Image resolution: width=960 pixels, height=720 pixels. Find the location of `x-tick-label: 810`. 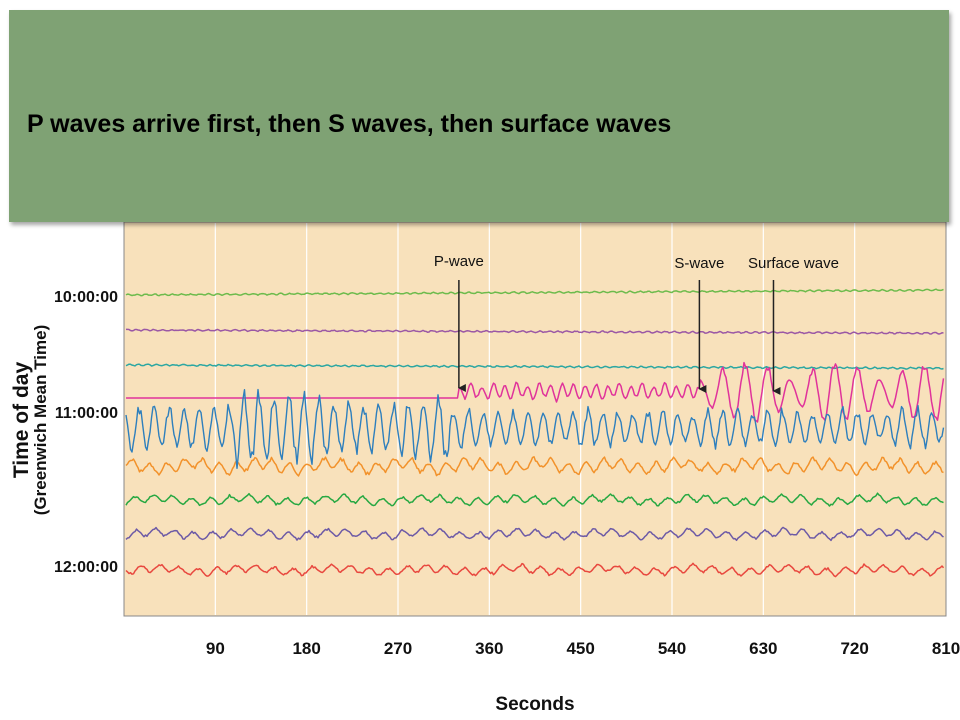

x-tick-label: 810 is located at coordinates (946, 648).